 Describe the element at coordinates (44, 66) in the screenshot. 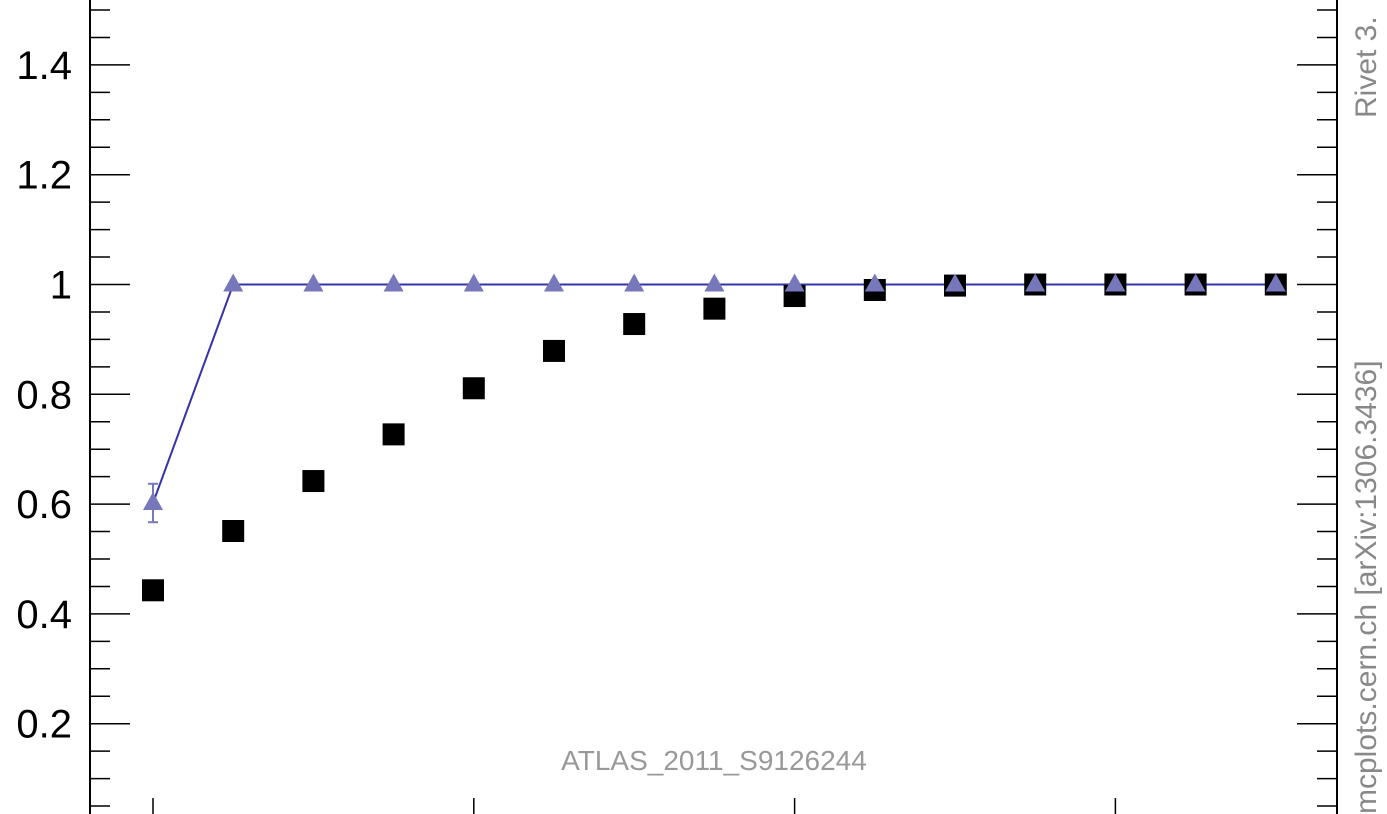

I see `y-tick-label: 1.4` at that location.